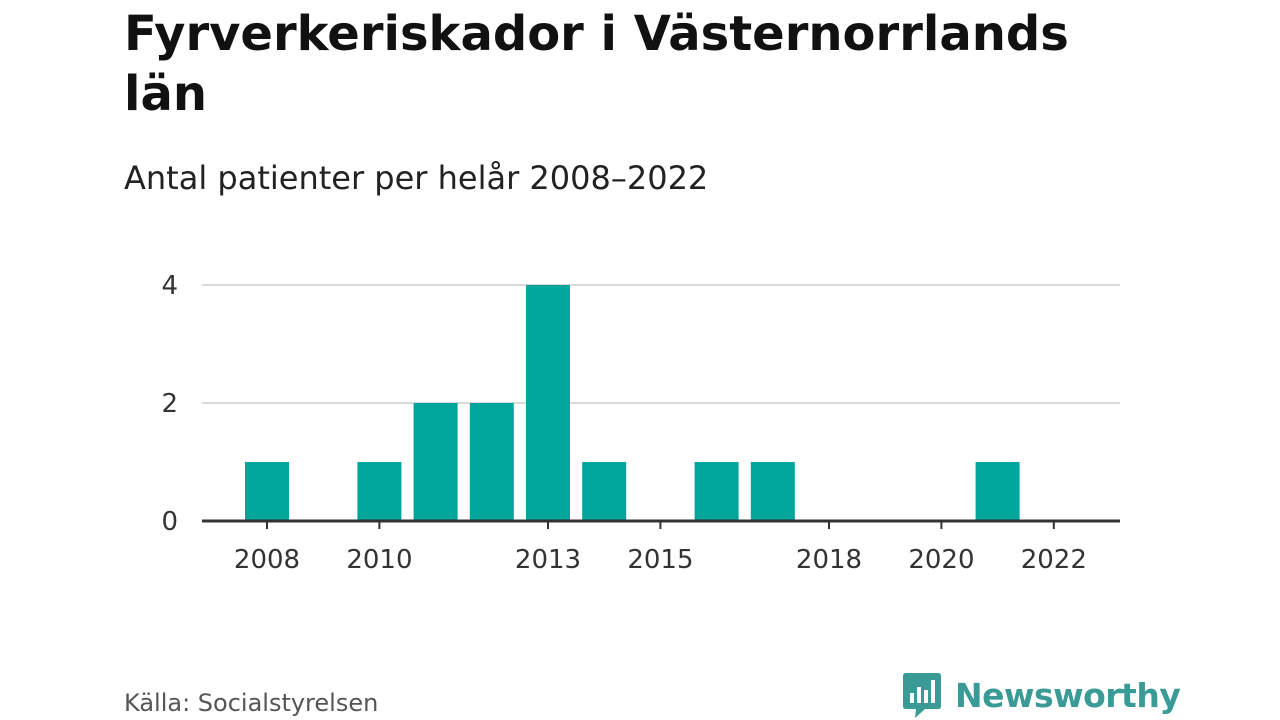 This screenshot has width=1280, height=720. I want to click on bar-chart-speech-bubble-icon, so click(922, 695).